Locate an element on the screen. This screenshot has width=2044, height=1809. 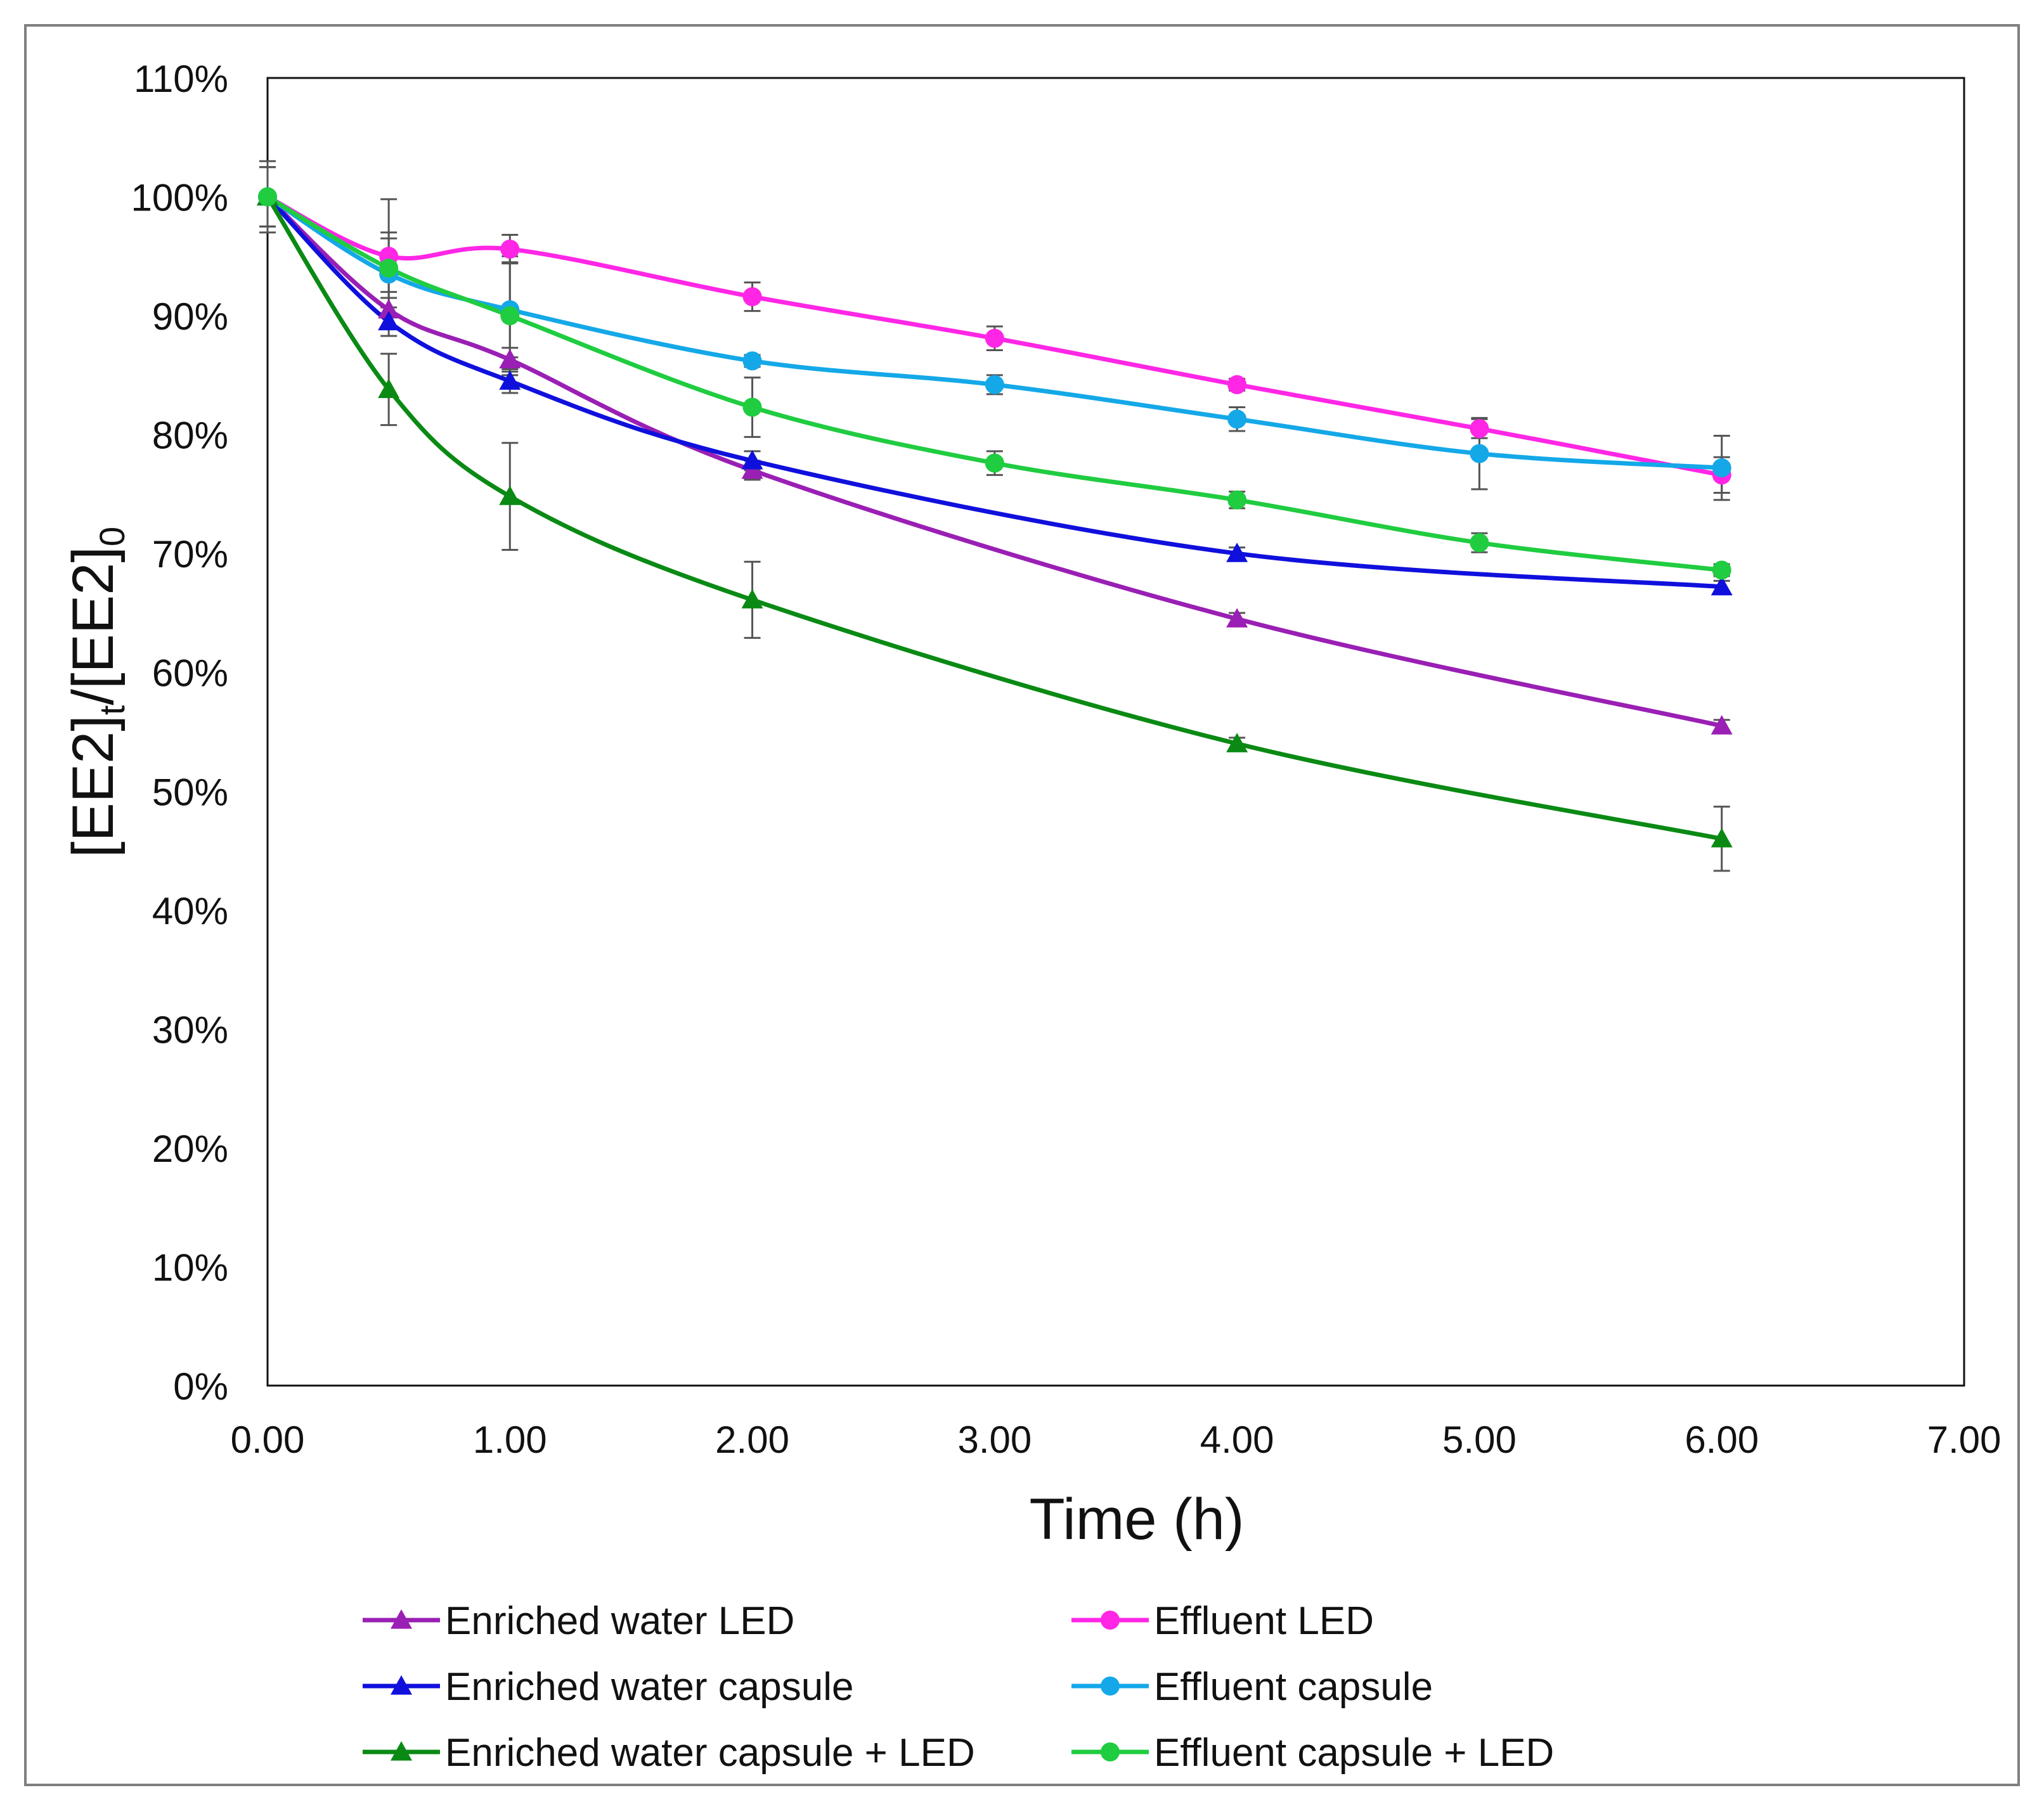
y-label-part: / is located at coordinates (94, 697).